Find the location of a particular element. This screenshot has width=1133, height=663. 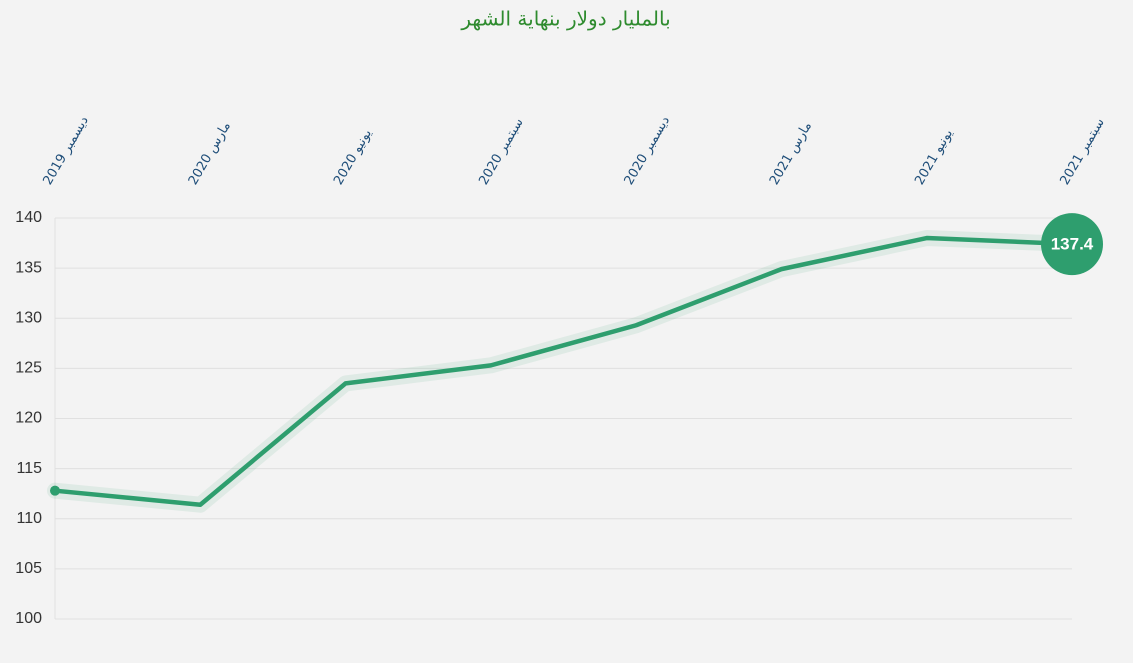

y-tick-label: 130 is located at coordinates (28, 317).